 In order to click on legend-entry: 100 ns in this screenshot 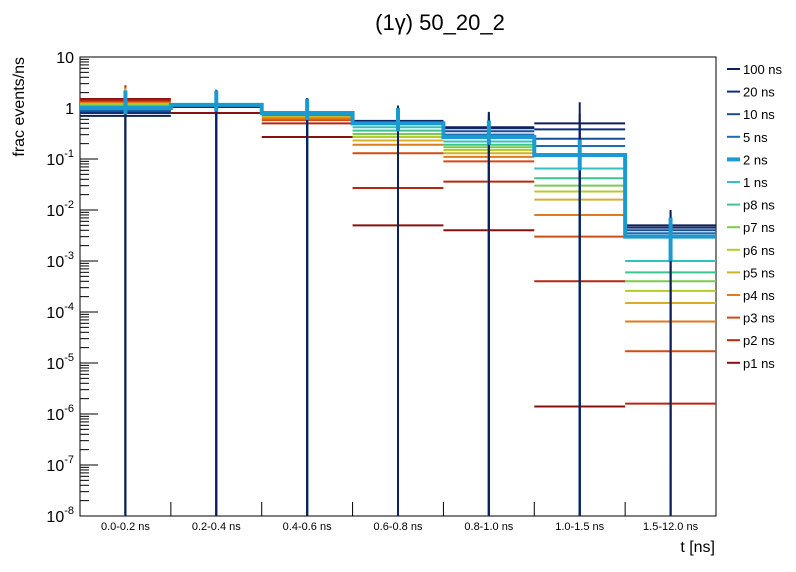, I will do `click(755, 69)`.